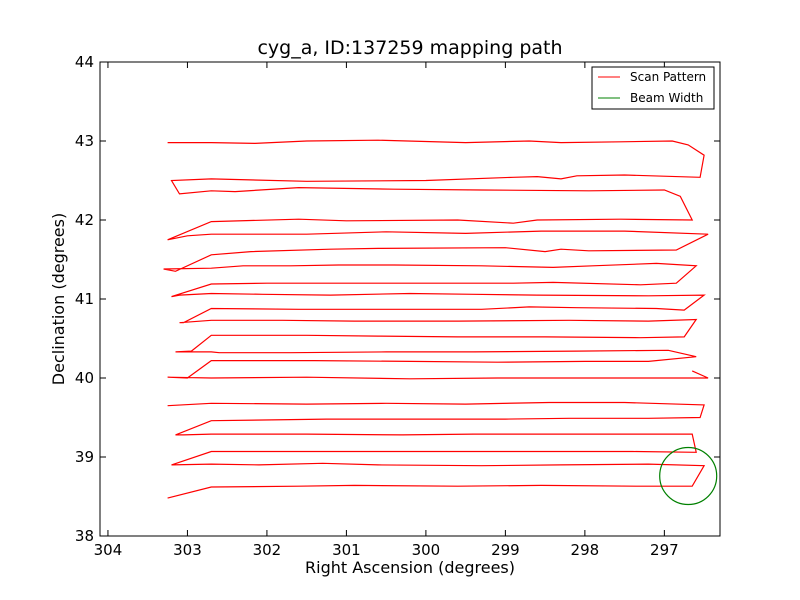  I want to click on y-axis-label: Declination (degrees), so click(58, 299).